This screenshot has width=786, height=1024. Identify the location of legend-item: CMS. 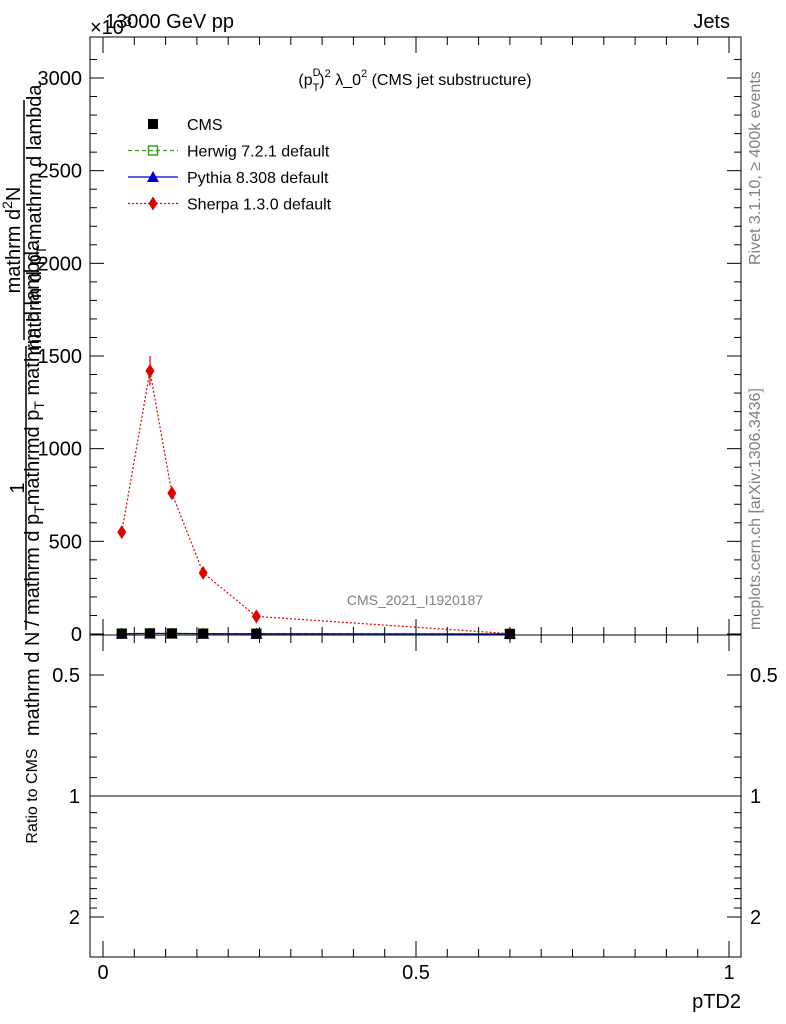
(185, 125).